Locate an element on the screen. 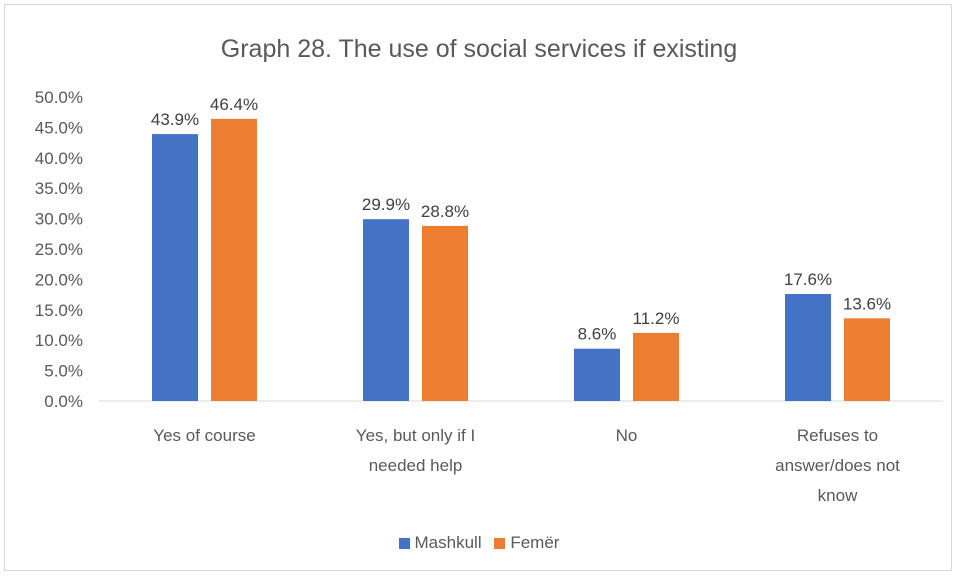 The width and height of the screenshot is (957, 576). y-tick-label: 15.0% is located at coordinates (59, 310).